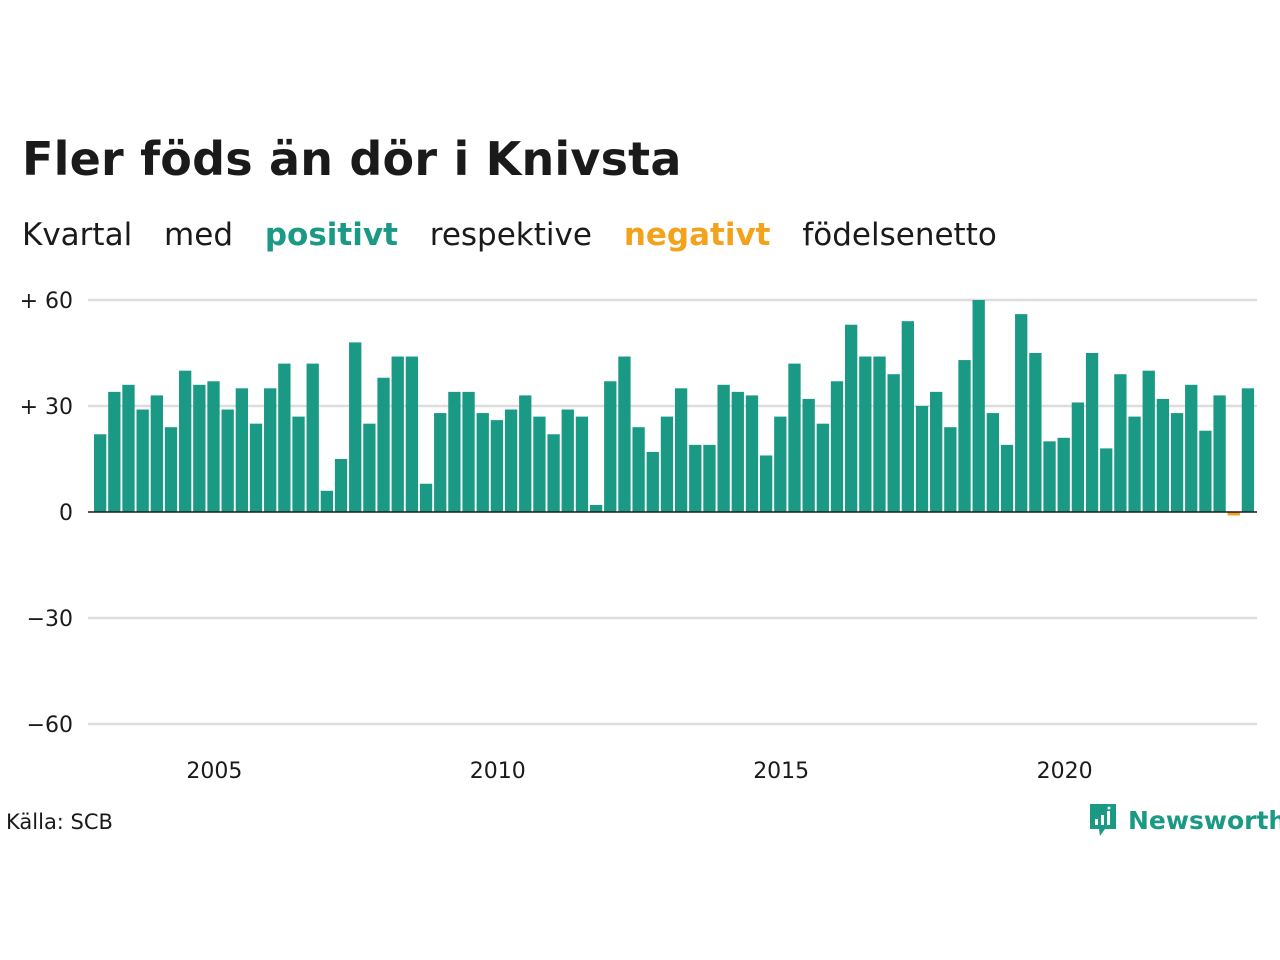 This screenshot has height=960, width=1280. Describe the element at coordinates (66, 513) in the screenshot. I see `y-tick-label: 0` at that location.